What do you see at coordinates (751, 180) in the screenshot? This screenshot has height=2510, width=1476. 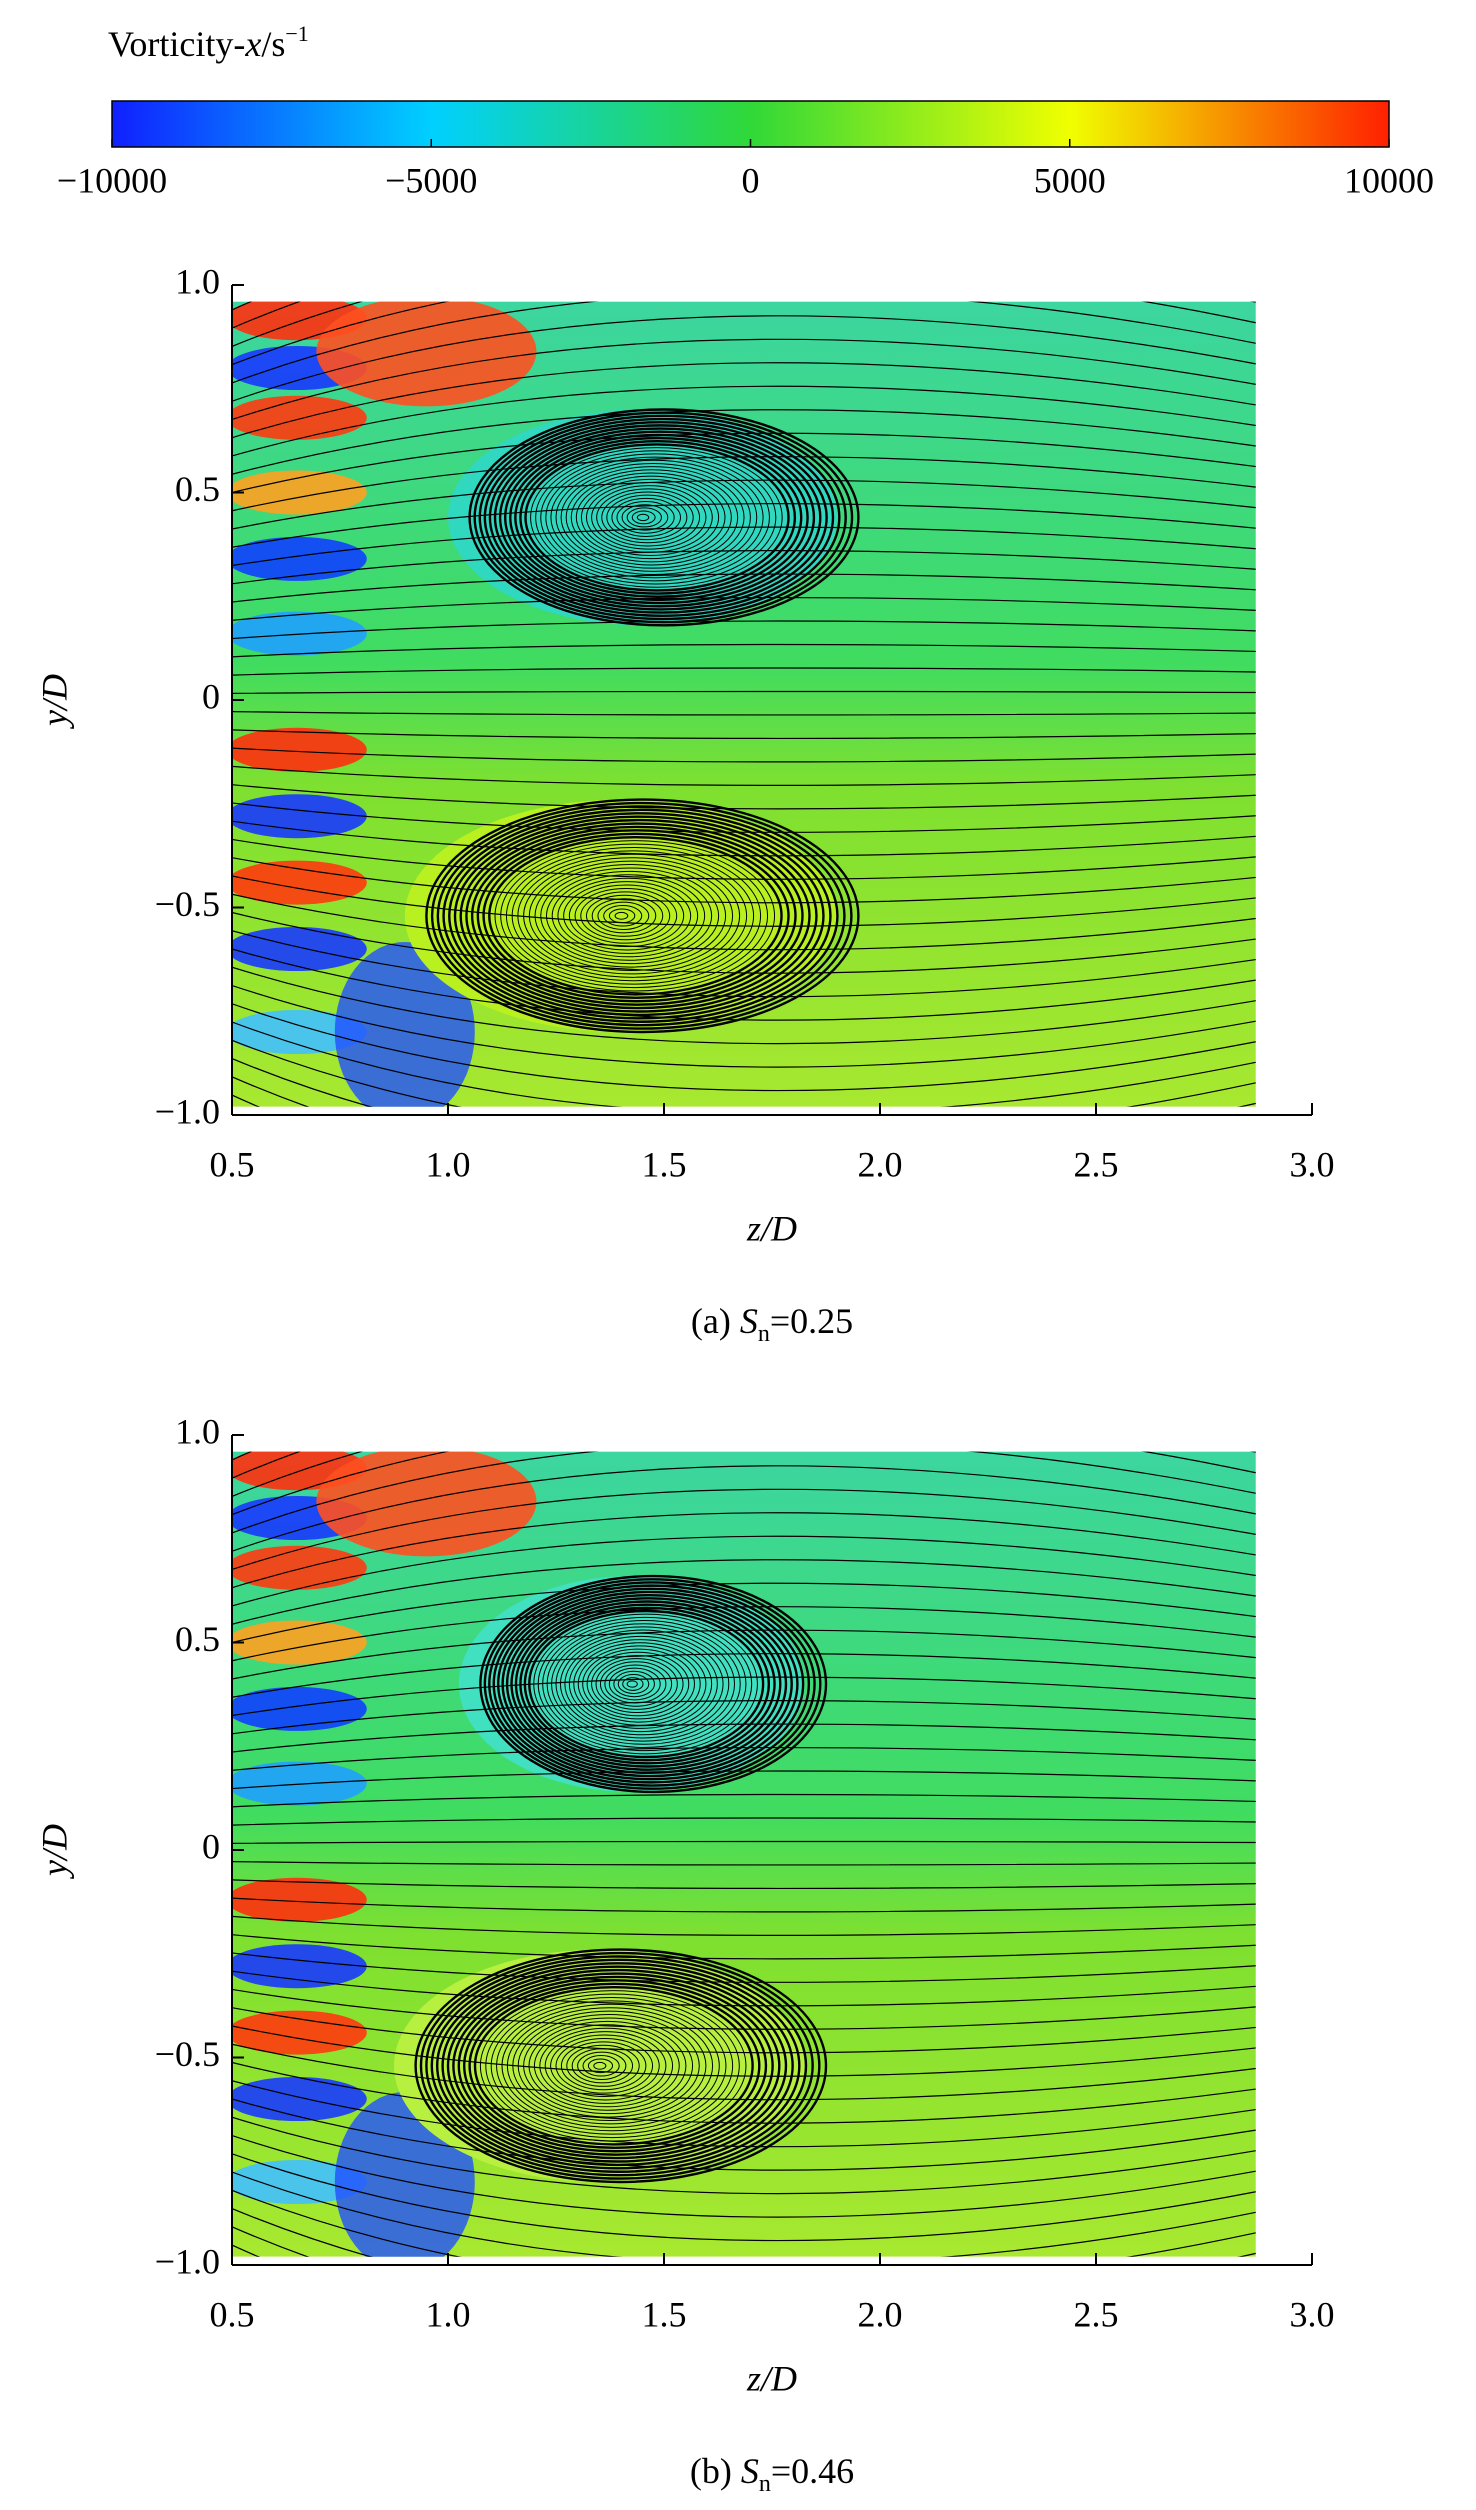 I see `colorbar-tick-label: 0` at bounding box center [751, 180].